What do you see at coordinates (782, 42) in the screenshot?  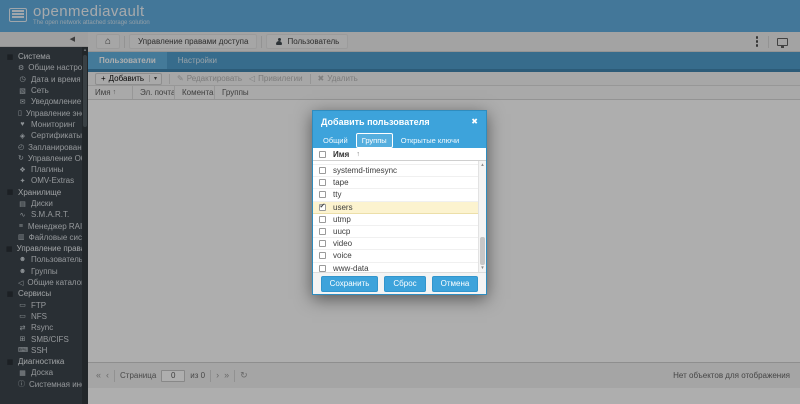 I see `display-icon` at bounding box center [782, 42].